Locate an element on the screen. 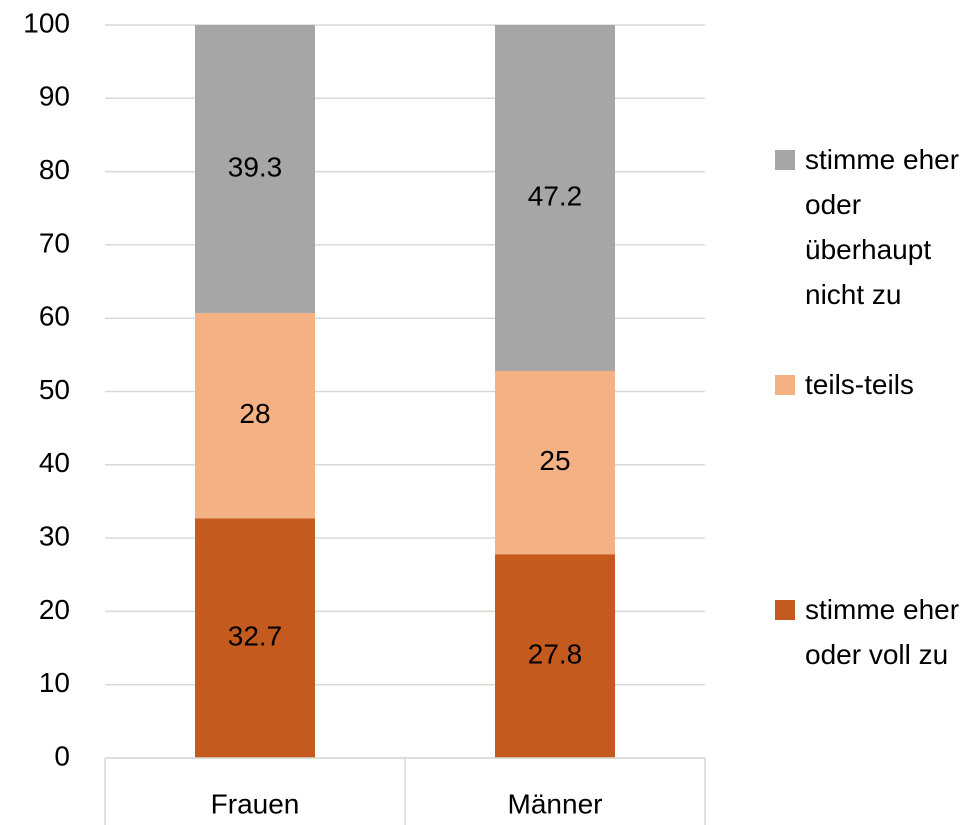 Image resolution: width=971 pixels, height=825 pixels. legend-item: teils-teils is located at coordinates (870, 384).